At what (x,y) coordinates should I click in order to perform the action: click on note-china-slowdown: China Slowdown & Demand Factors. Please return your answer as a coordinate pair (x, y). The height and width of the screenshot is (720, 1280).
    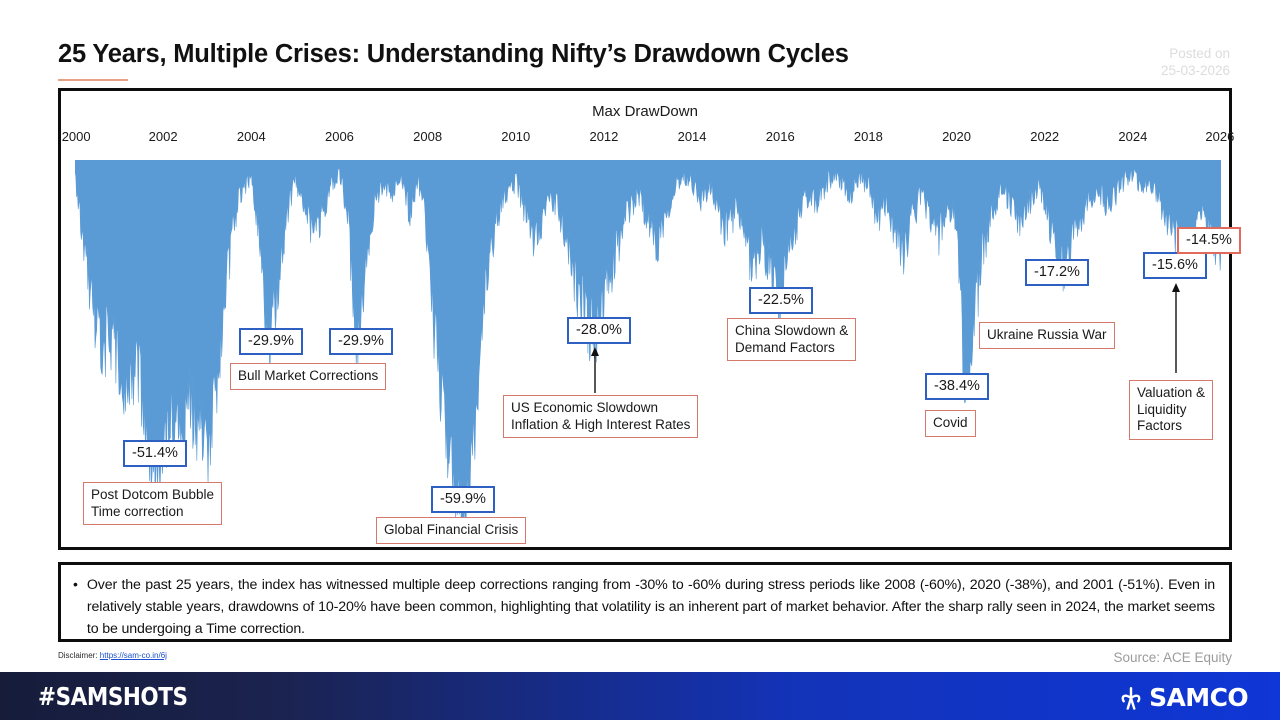
    Looking at the image, I should click on (792, 339).